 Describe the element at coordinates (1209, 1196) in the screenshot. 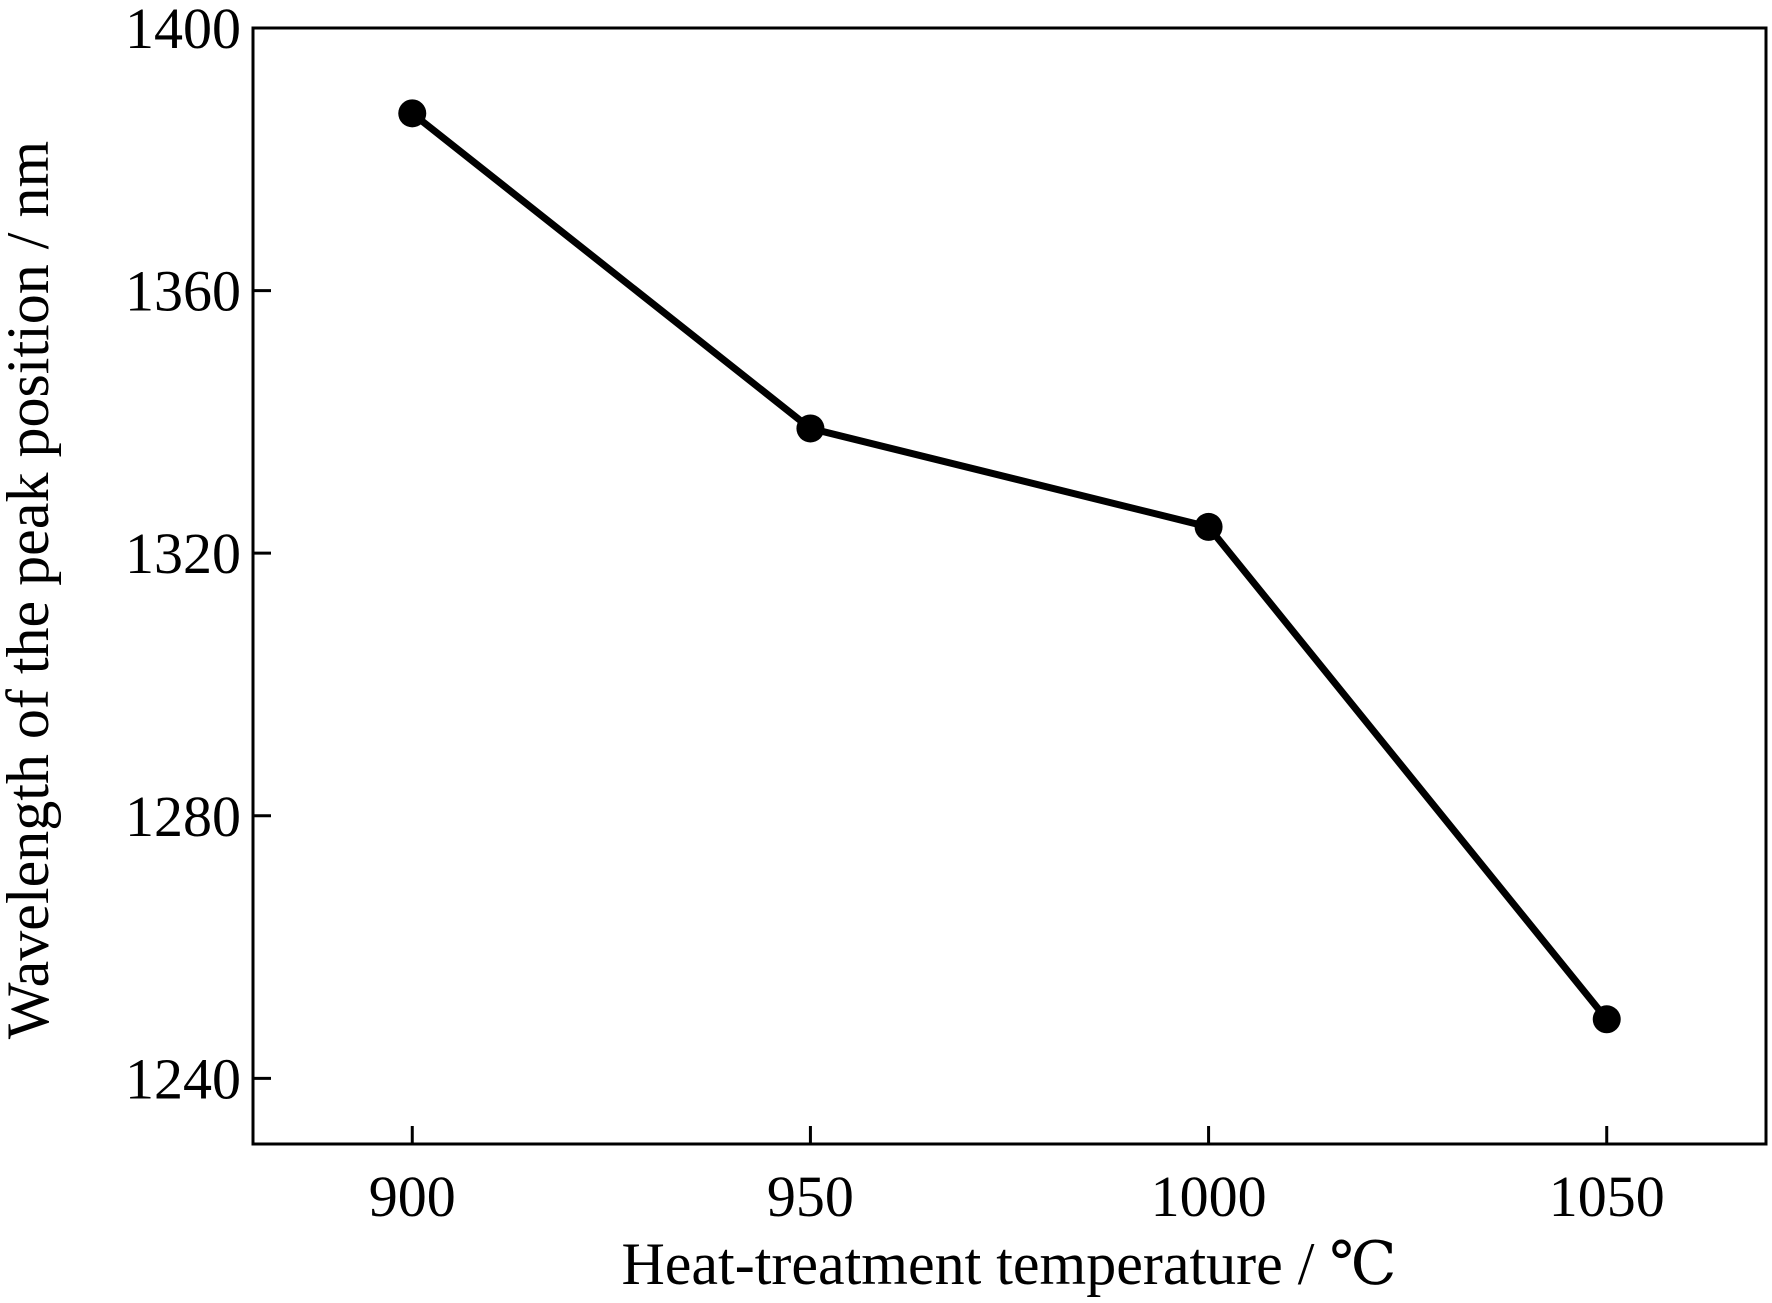

I see `x-tick-label: 1000` at that location.